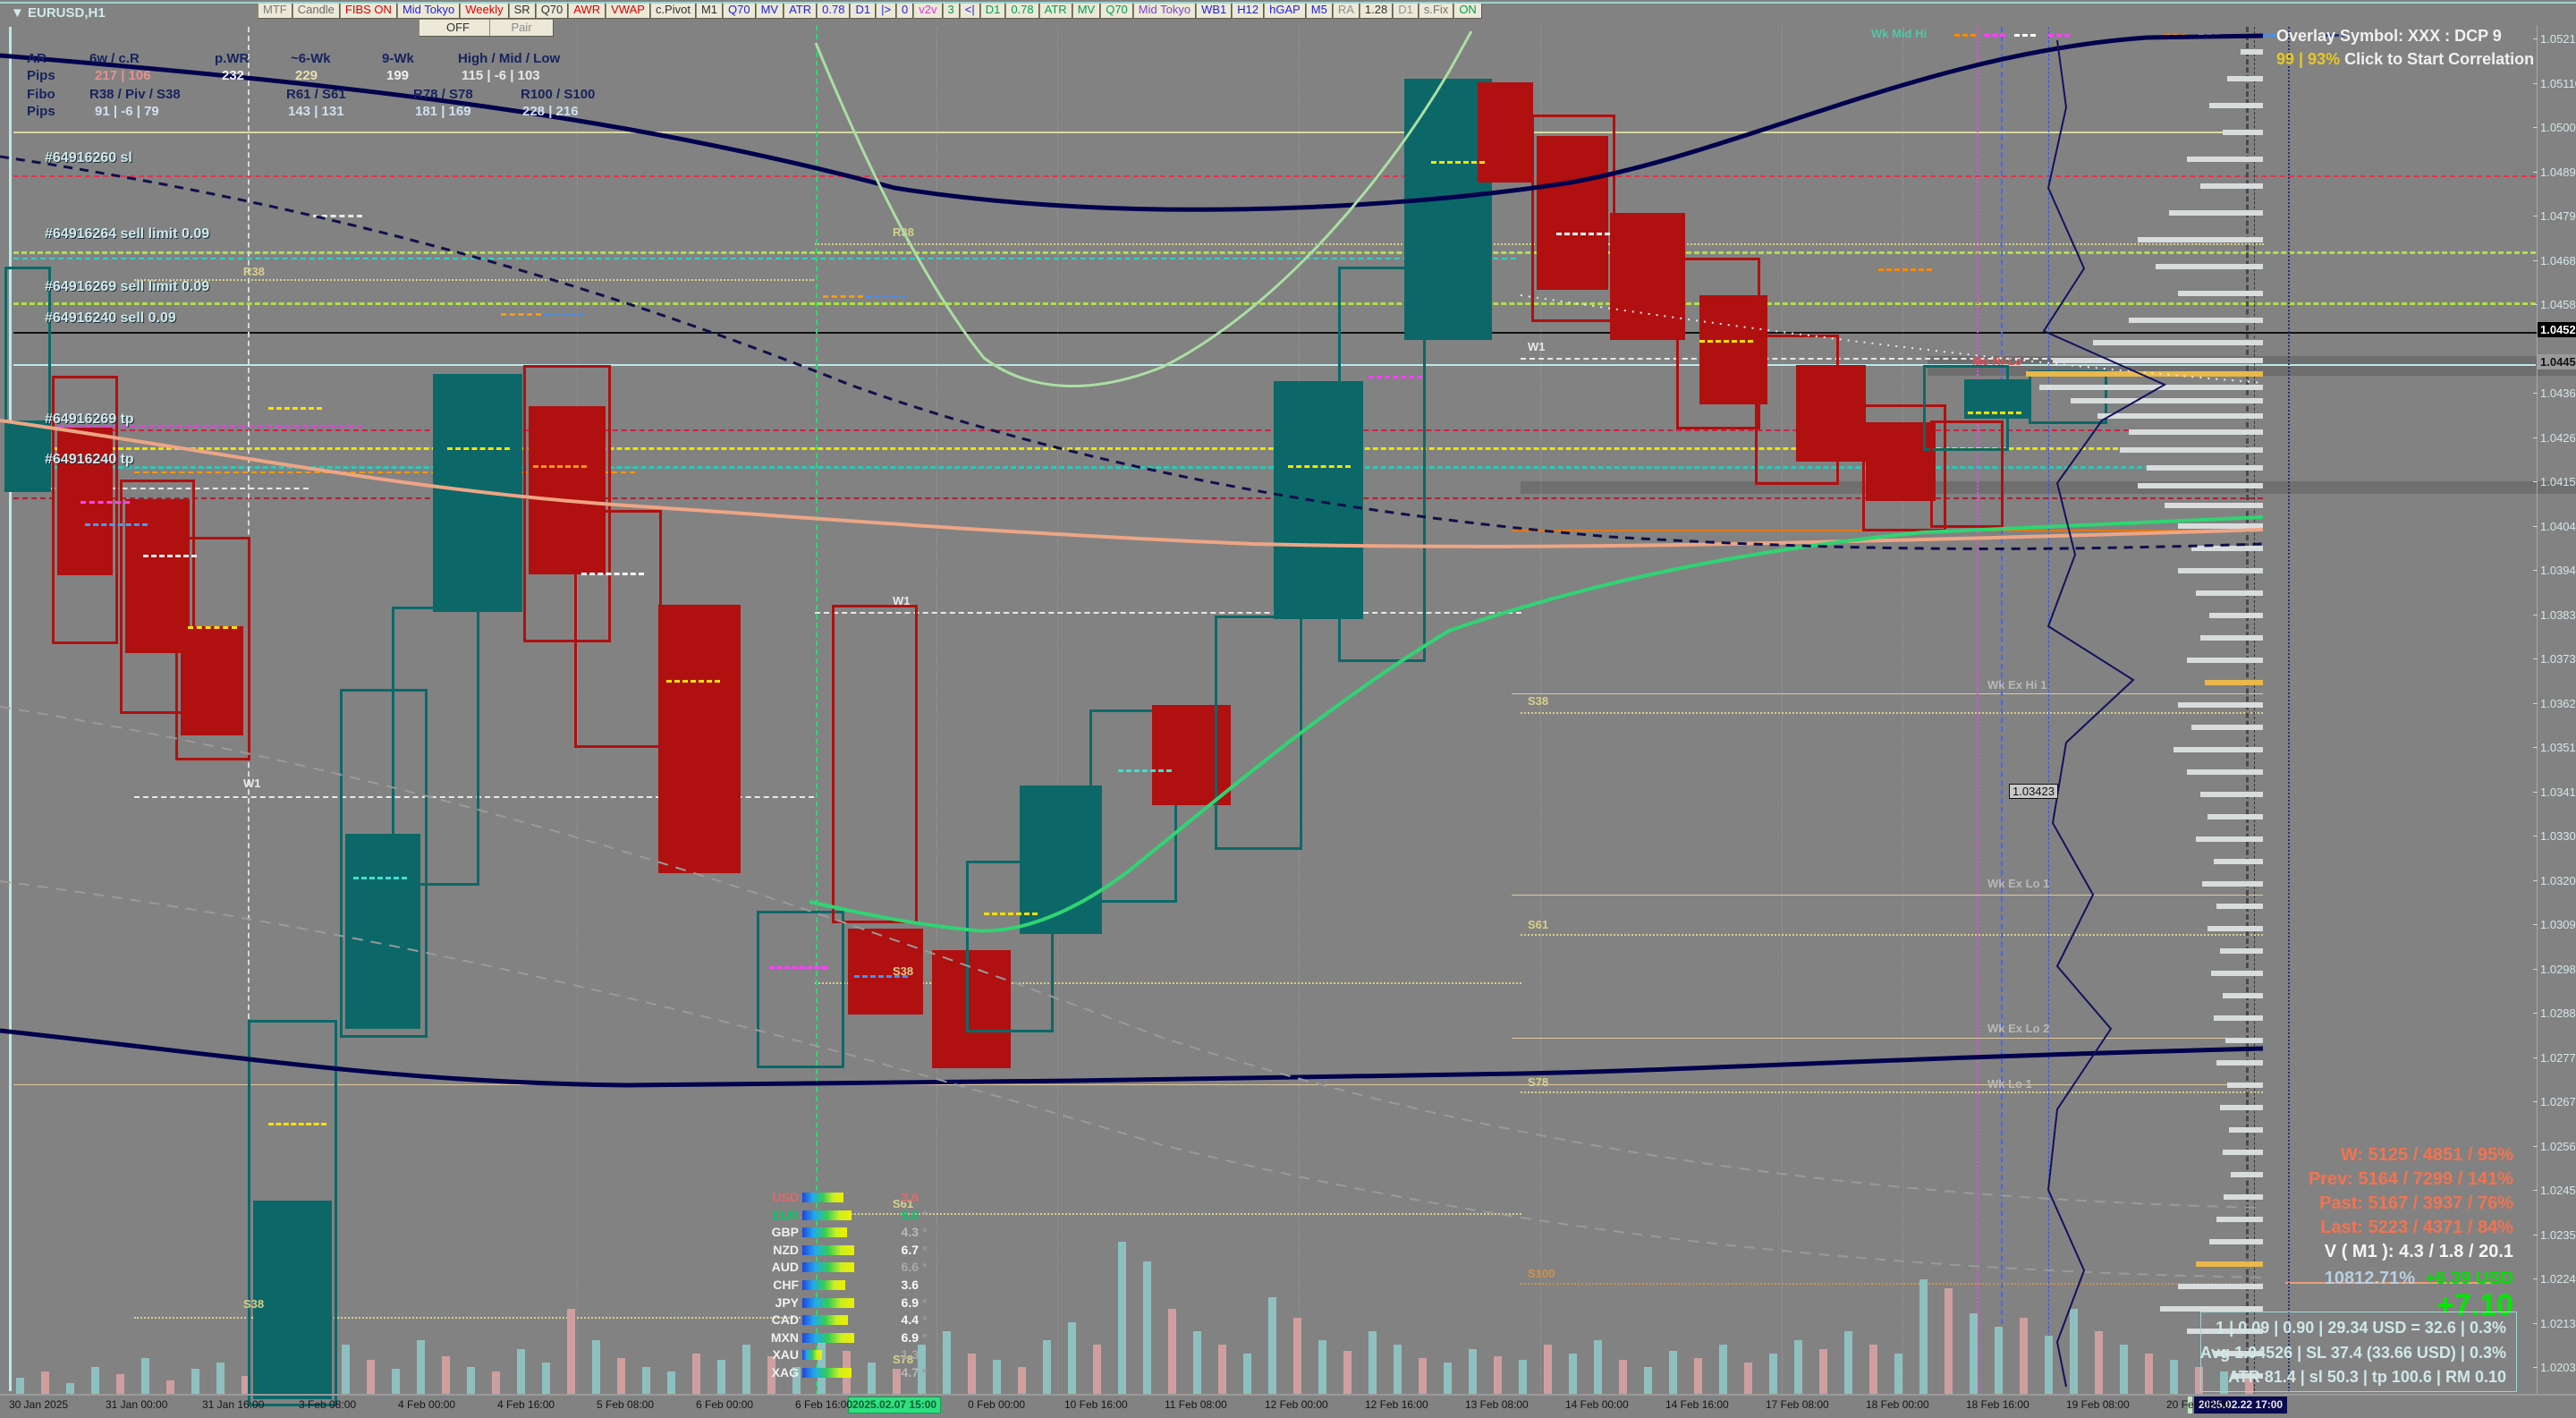 This screenshot has height=1418, width=2576. What do you see at coordinates (522, 10) in the screenshot?
I see `toolbar-button-sr: SR` at bounding box center [522, 10].